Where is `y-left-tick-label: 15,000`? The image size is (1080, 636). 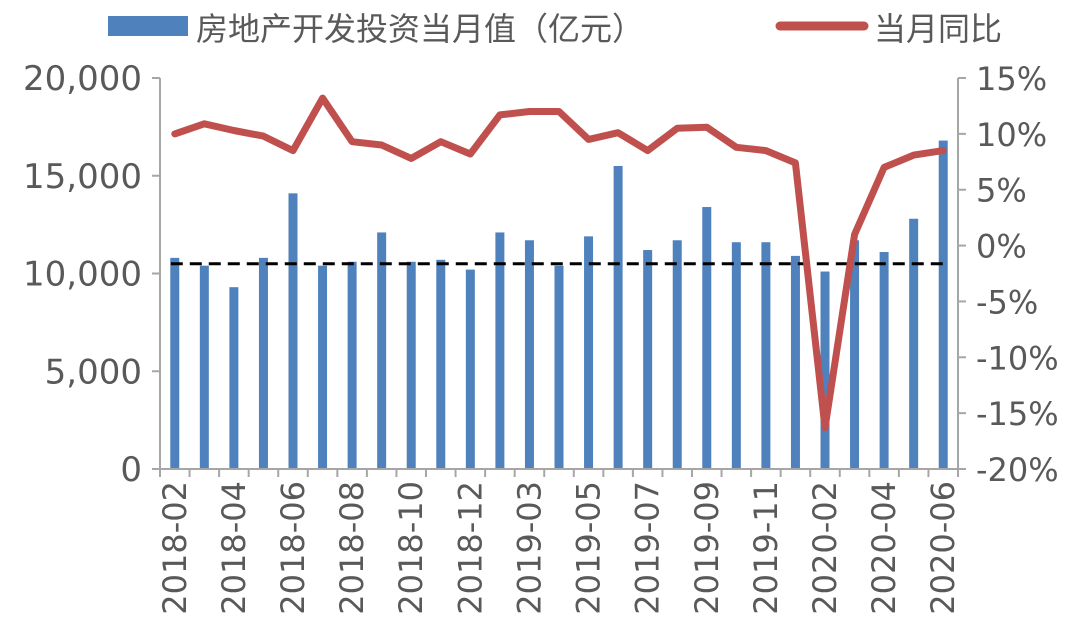 y-left-tick-label: 15,000 is located at coordinates (82, 177).